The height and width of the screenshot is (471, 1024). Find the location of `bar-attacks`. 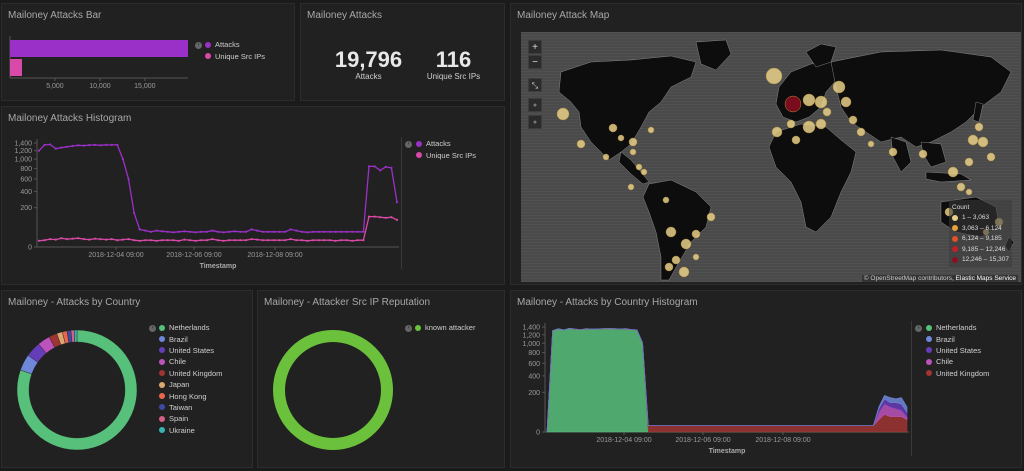

bar-attacks is located at coordinates (99, 48).